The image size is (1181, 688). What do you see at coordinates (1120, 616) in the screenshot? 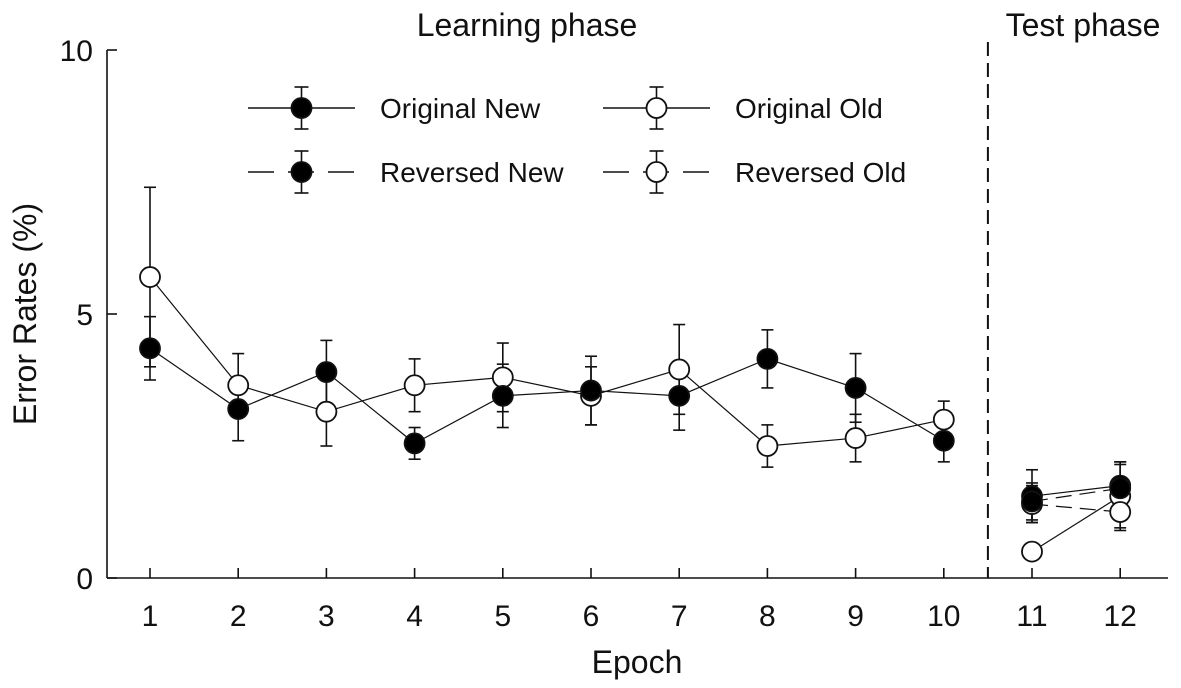
I see `x-tick-label: 12` at bounding box center [1120, 616].